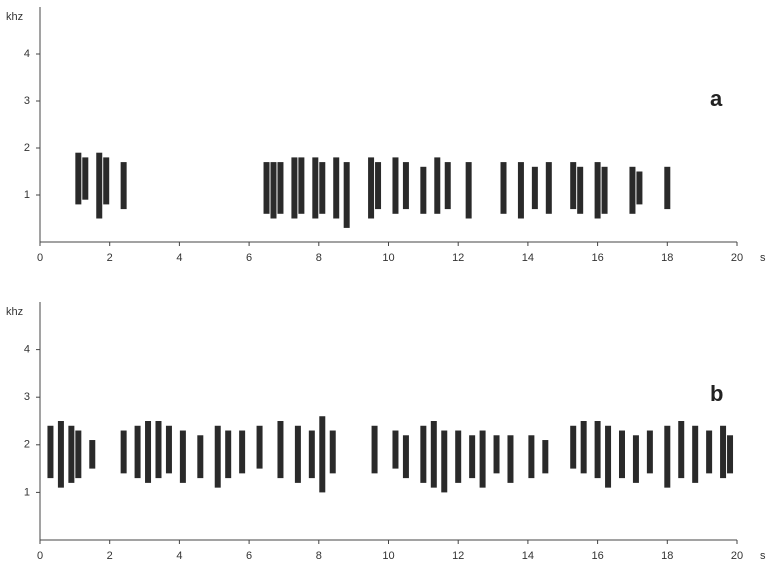 The image size is (769, 569). I want to click on x-tick-label: 14, so click(528, 556).